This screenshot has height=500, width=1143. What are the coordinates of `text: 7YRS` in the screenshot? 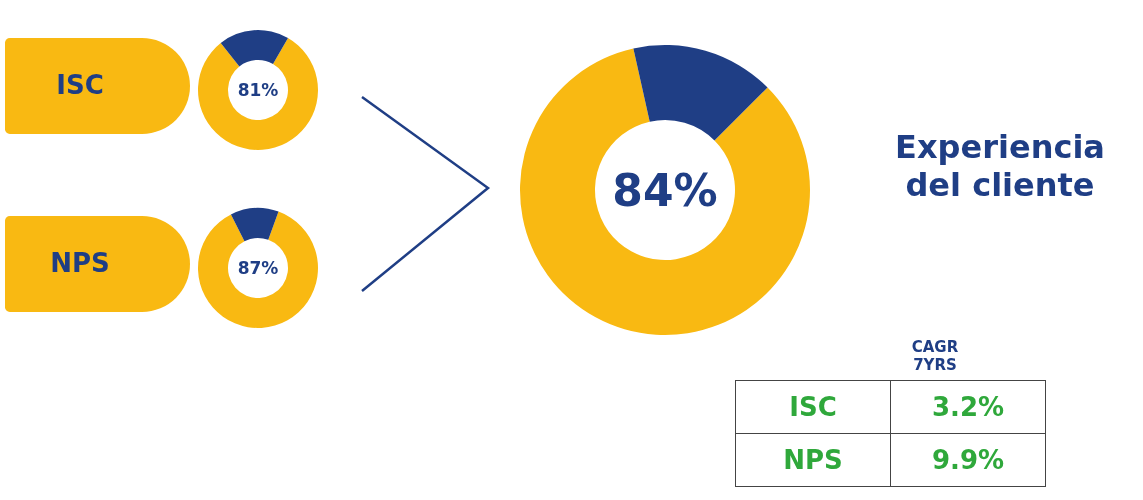 It's located at (935, 365).